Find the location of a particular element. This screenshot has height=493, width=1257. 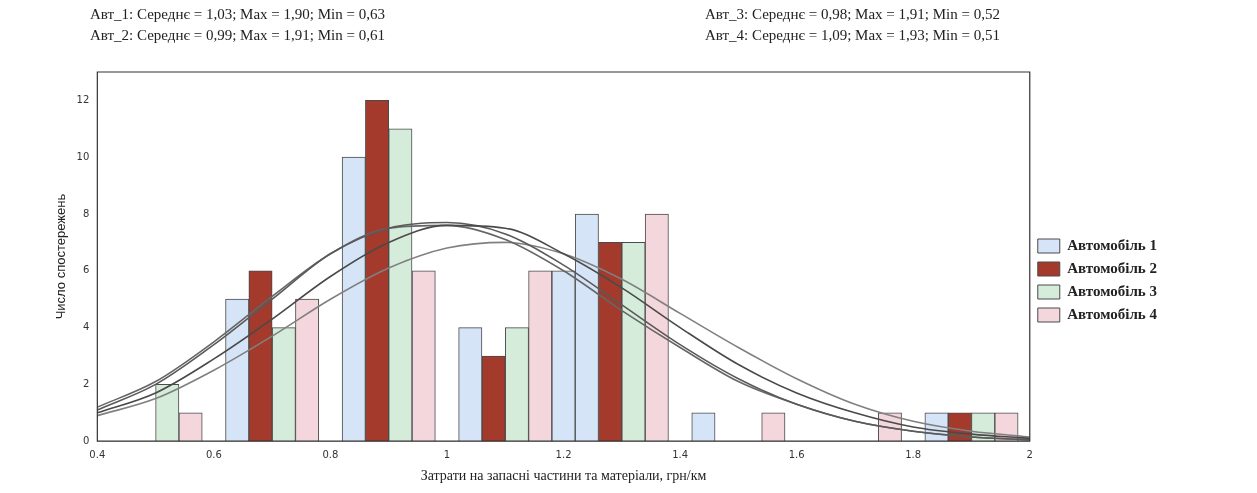

legend-label: Автомобіль 4 is located at coordinates (1112, 313).